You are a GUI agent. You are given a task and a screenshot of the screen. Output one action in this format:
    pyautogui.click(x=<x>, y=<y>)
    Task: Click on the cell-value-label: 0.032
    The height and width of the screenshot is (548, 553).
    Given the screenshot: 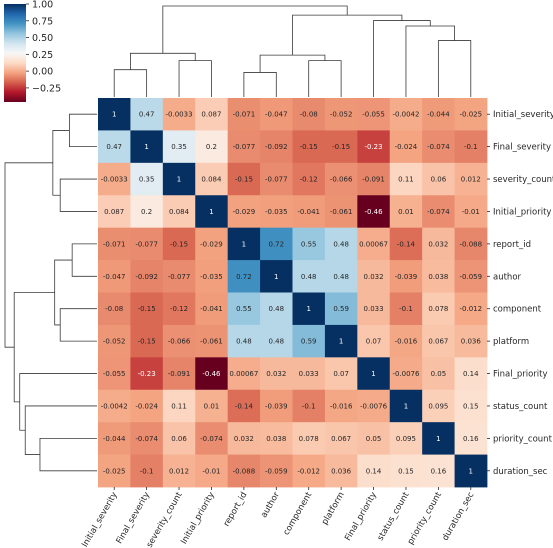 What is the action you would take?
    pyautogui.click(x=438, y=244)
    